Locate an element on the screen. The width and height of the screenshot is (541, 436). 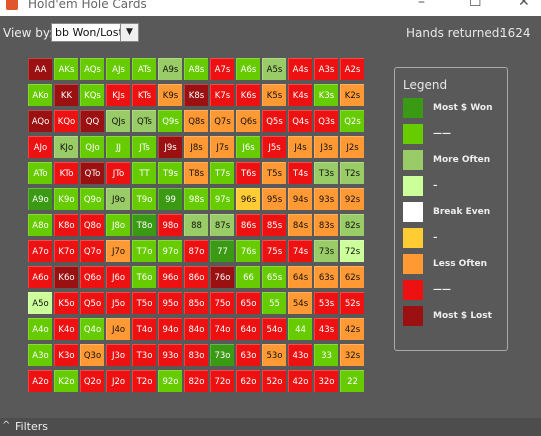
hand-cell: 85s is located at coordinates (274, 225).